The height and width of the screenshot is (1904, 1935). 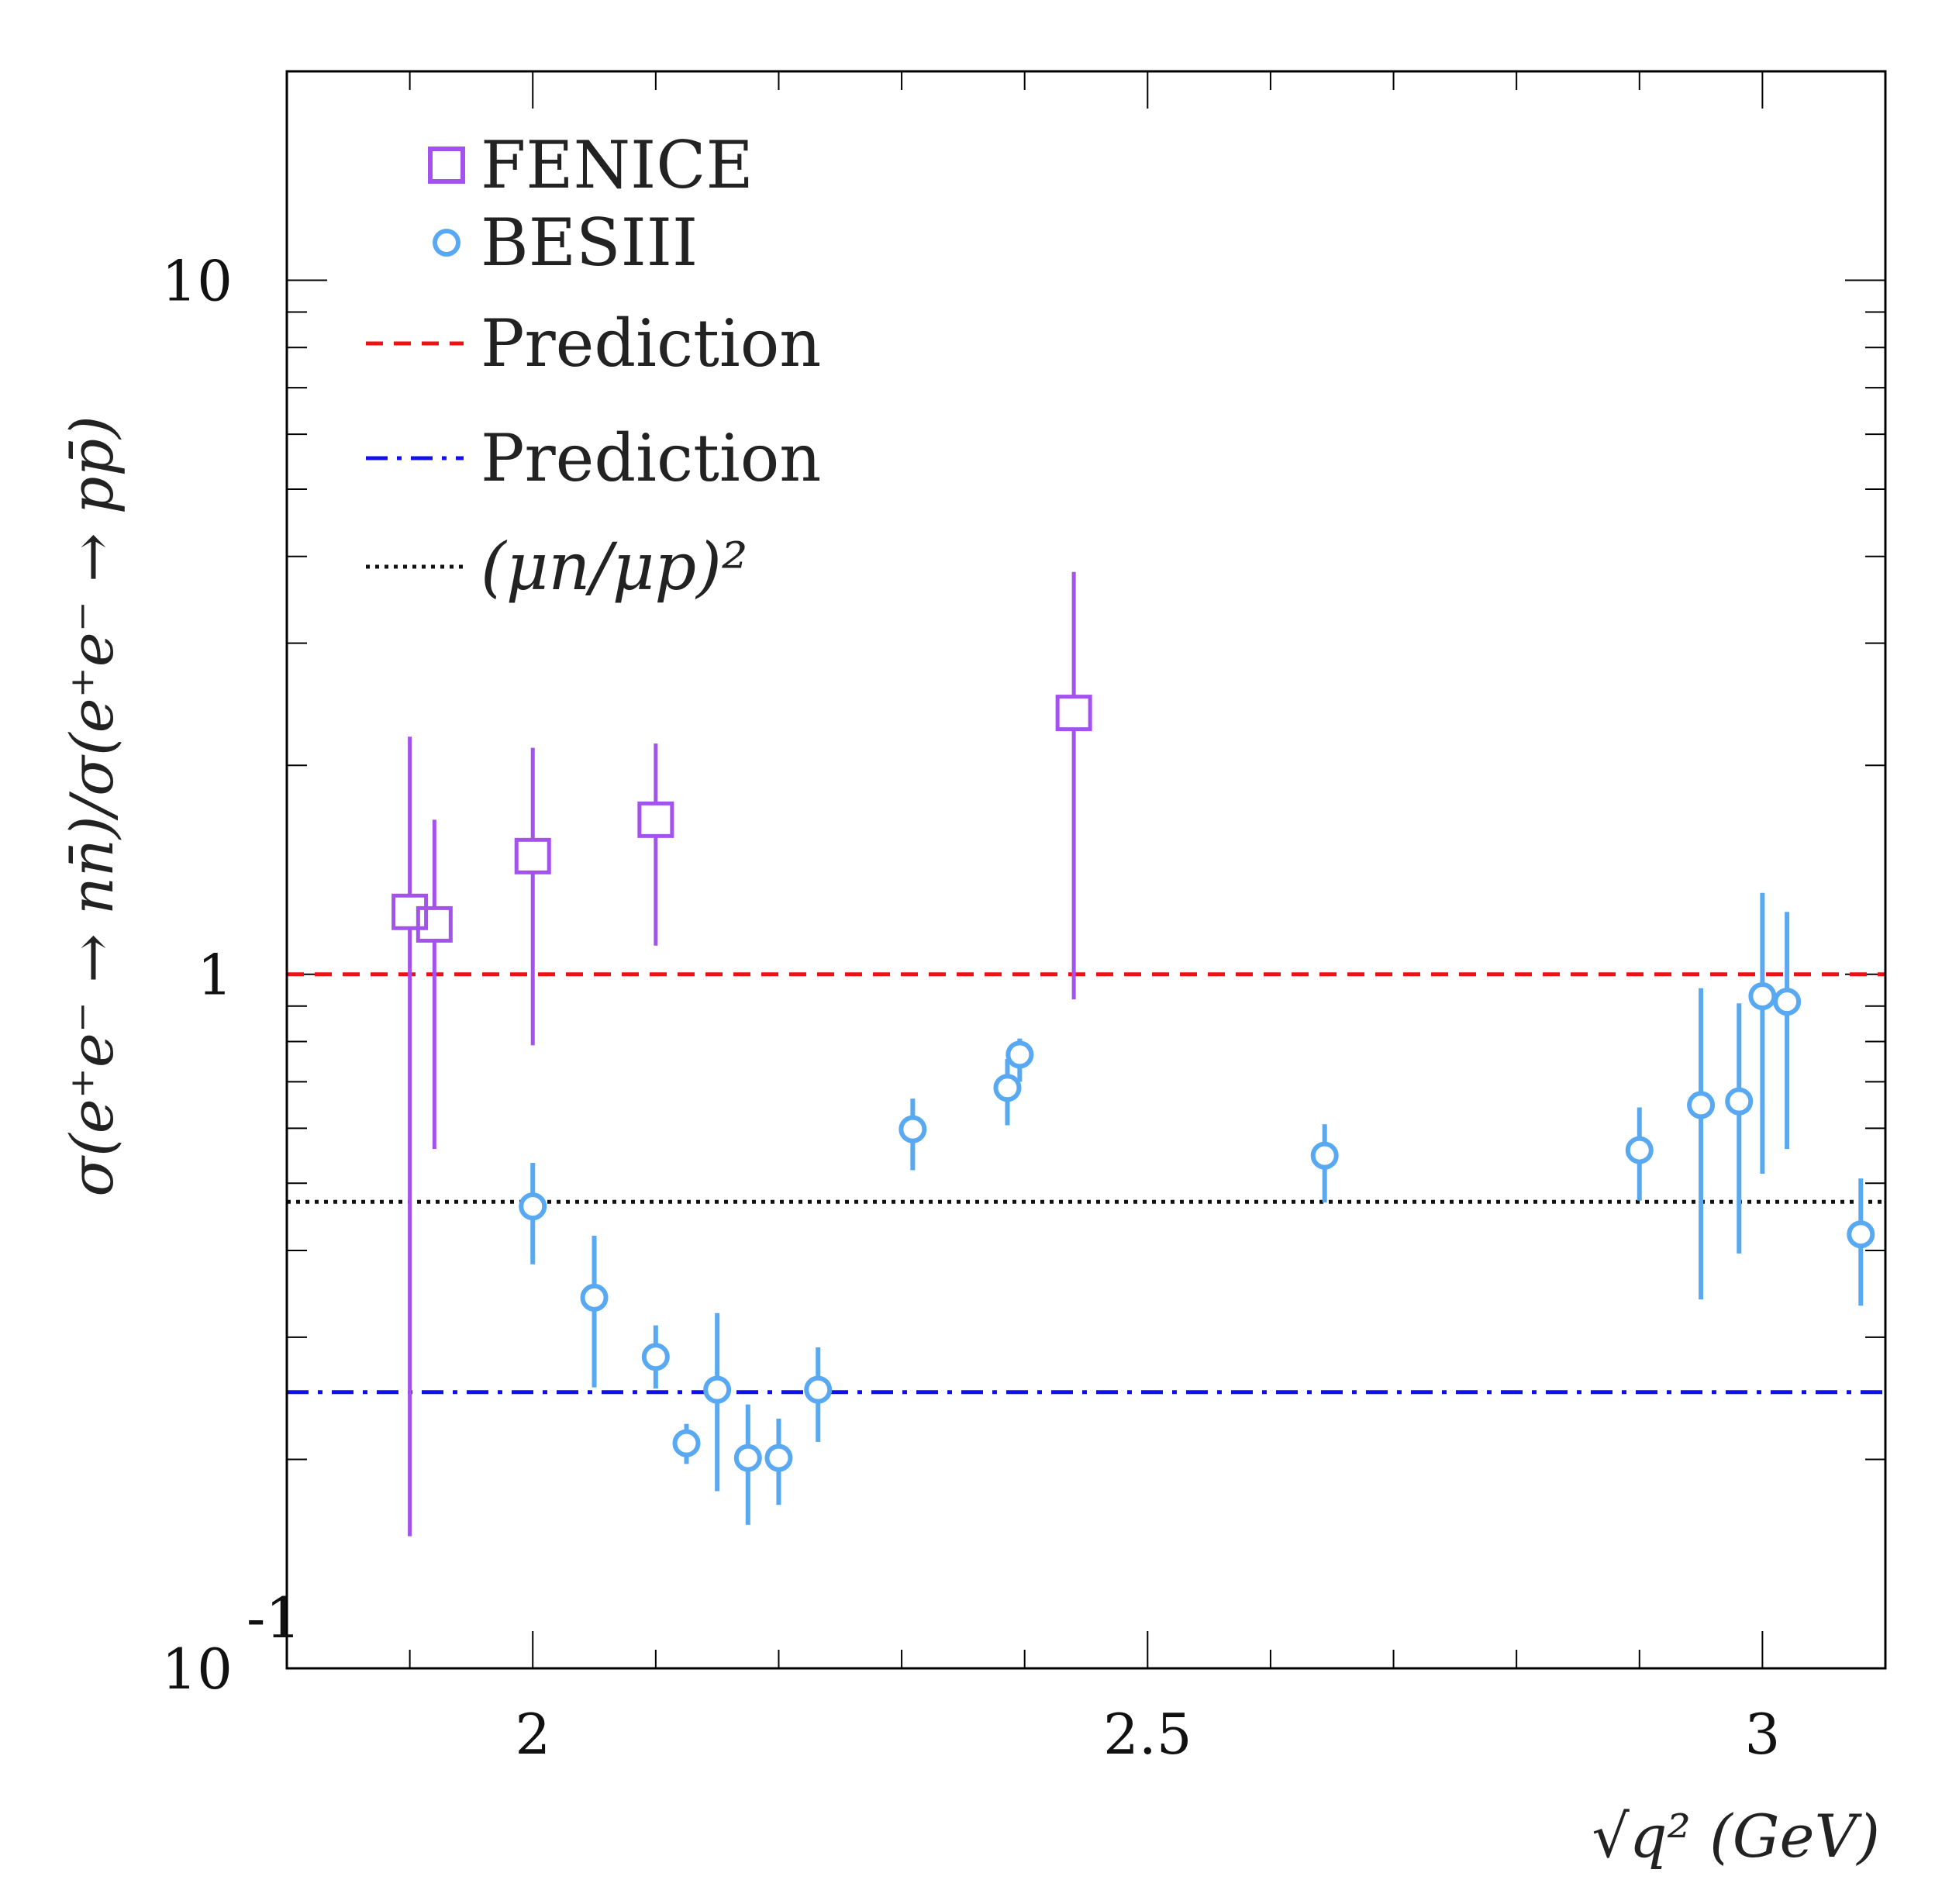 What do you see at coordinates (1762, 1734) in the screenshot?
I see `x-tick-label: 3` at bounding box center [1762, 1734].